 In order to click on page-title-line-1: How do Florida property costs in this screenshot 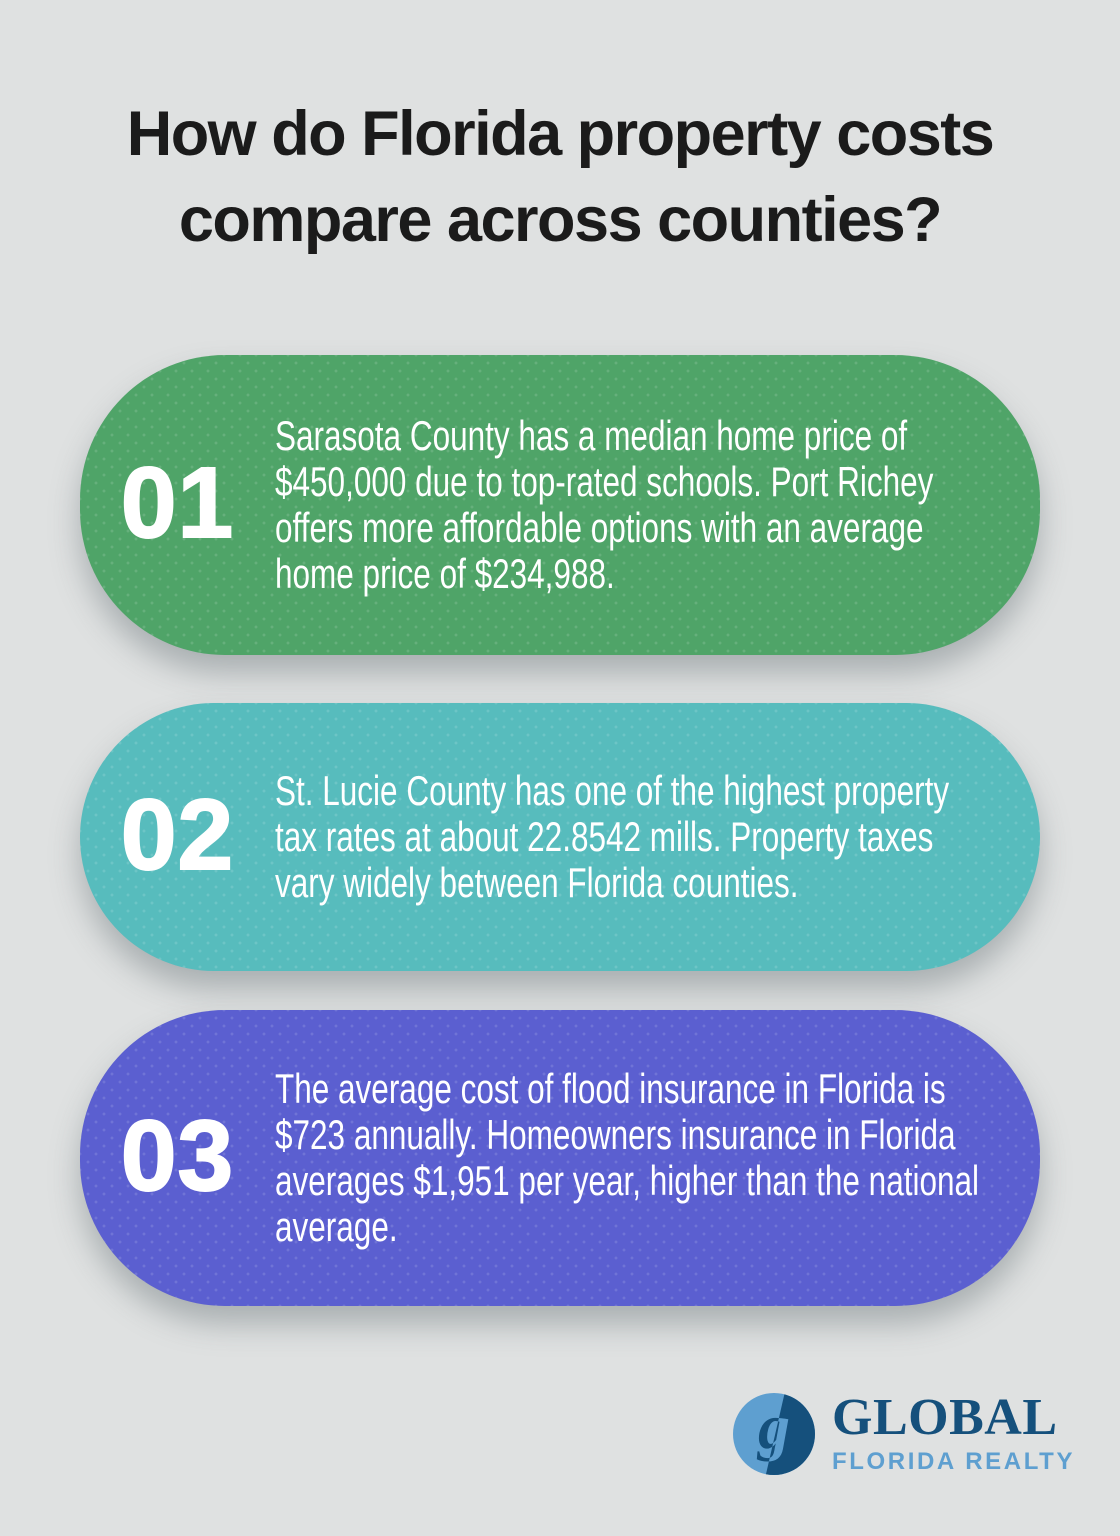, I will do `click(560, 134)`.